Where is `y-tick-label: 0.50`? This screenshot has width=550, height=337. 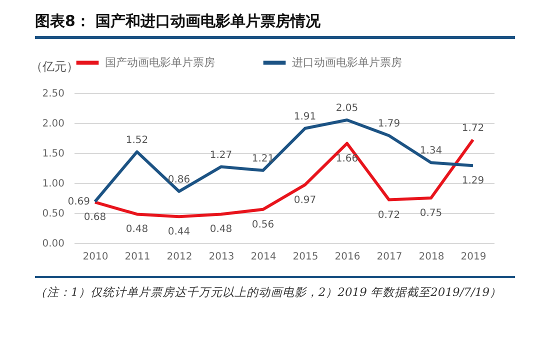
y-tick-label: 0.50 is located at coordinates (53, 214).